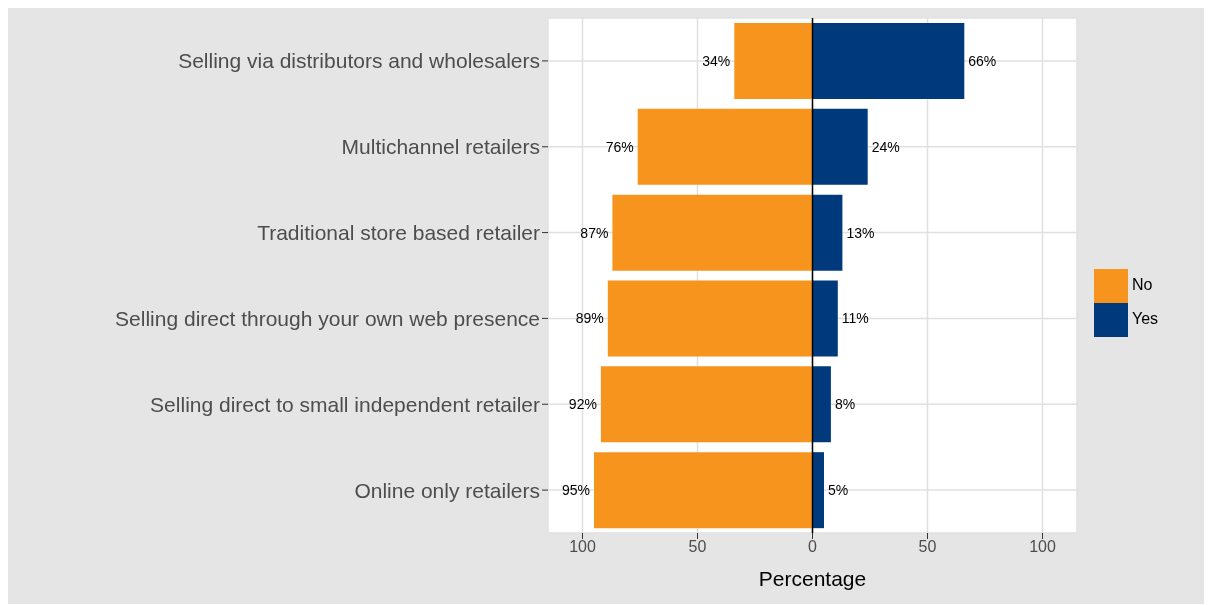 The width and height of the screenshot is (1212, 605). What do you see at coordinates (860, 232) in the screenshot?
I see `data-label: 13%` at bounding box center [860, 232].